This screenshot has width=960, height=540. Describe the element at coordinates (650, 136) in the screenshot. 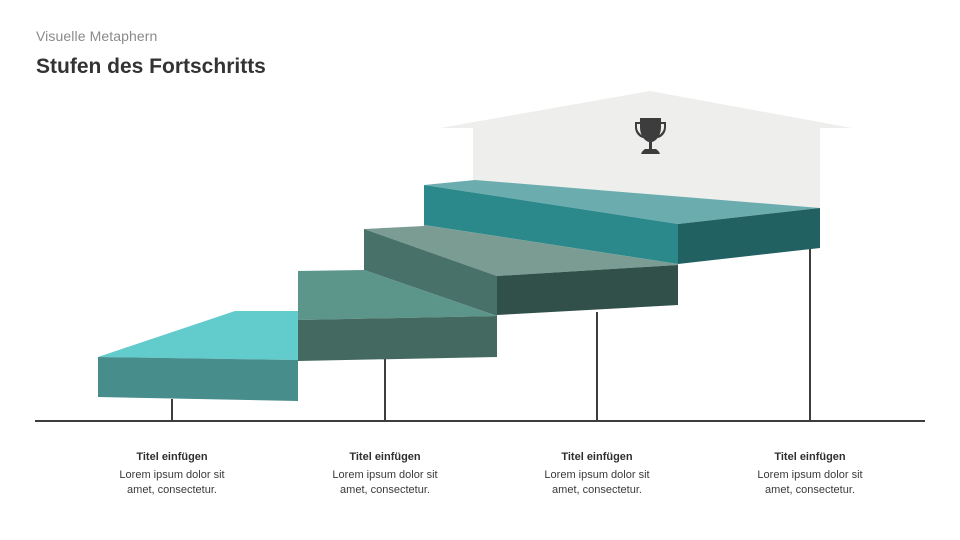

I see `trophy-icon` at that location.